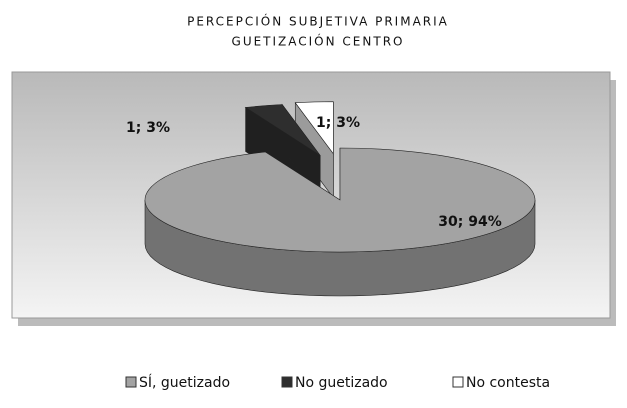  I want to click on chart-title: PERCEPCIÓN SUBJETIVA PRIMARIA, so click(318, 21).